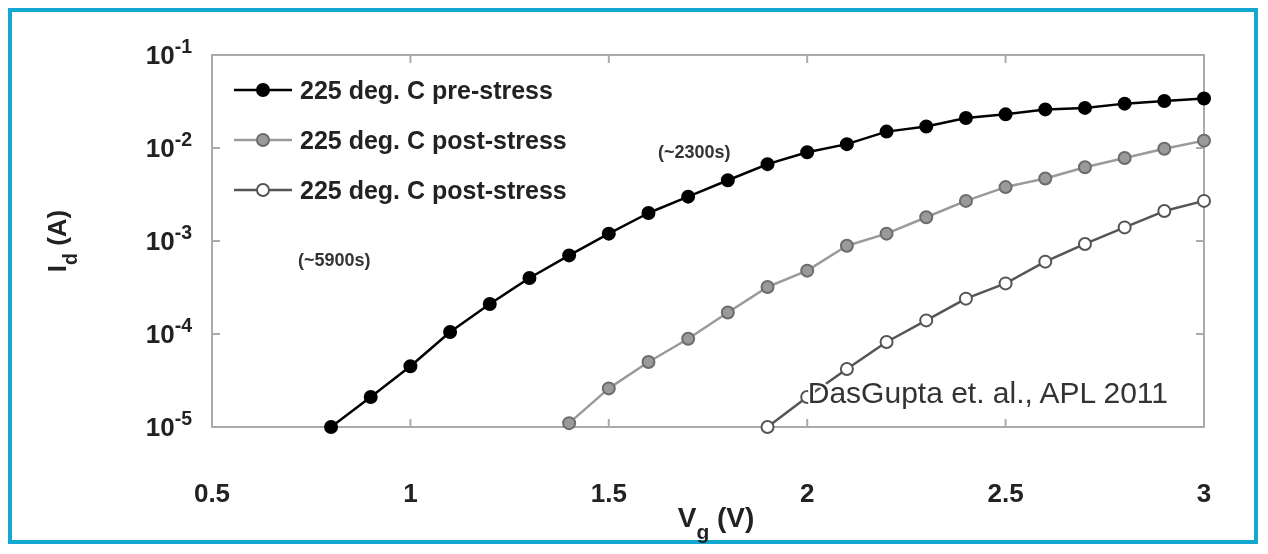 This screenshot has height=554, width=1268. Describe the element at coordinates (169, 424) in the screenshot. I see `y-tick-label: 10$^{-5}$` at that location.